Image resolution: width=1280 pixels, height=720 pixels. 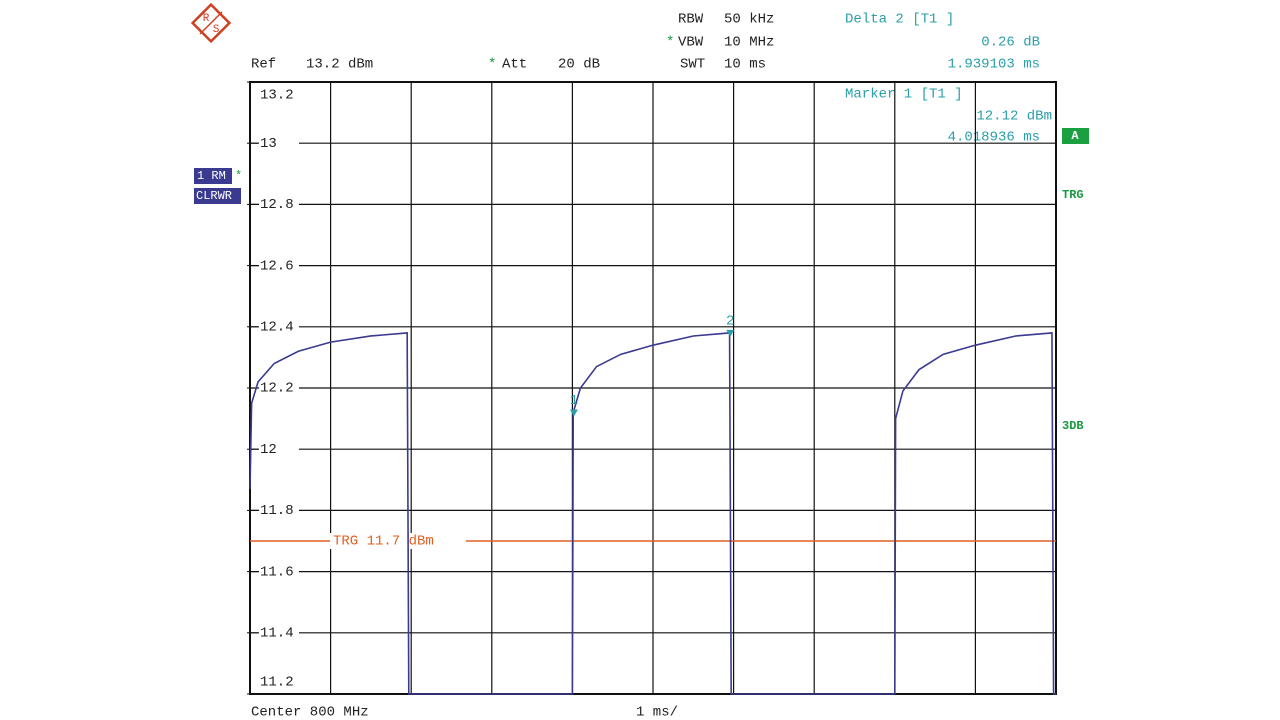 I want to click on y-tick-label: 12.8, so click(x=277, y=205).